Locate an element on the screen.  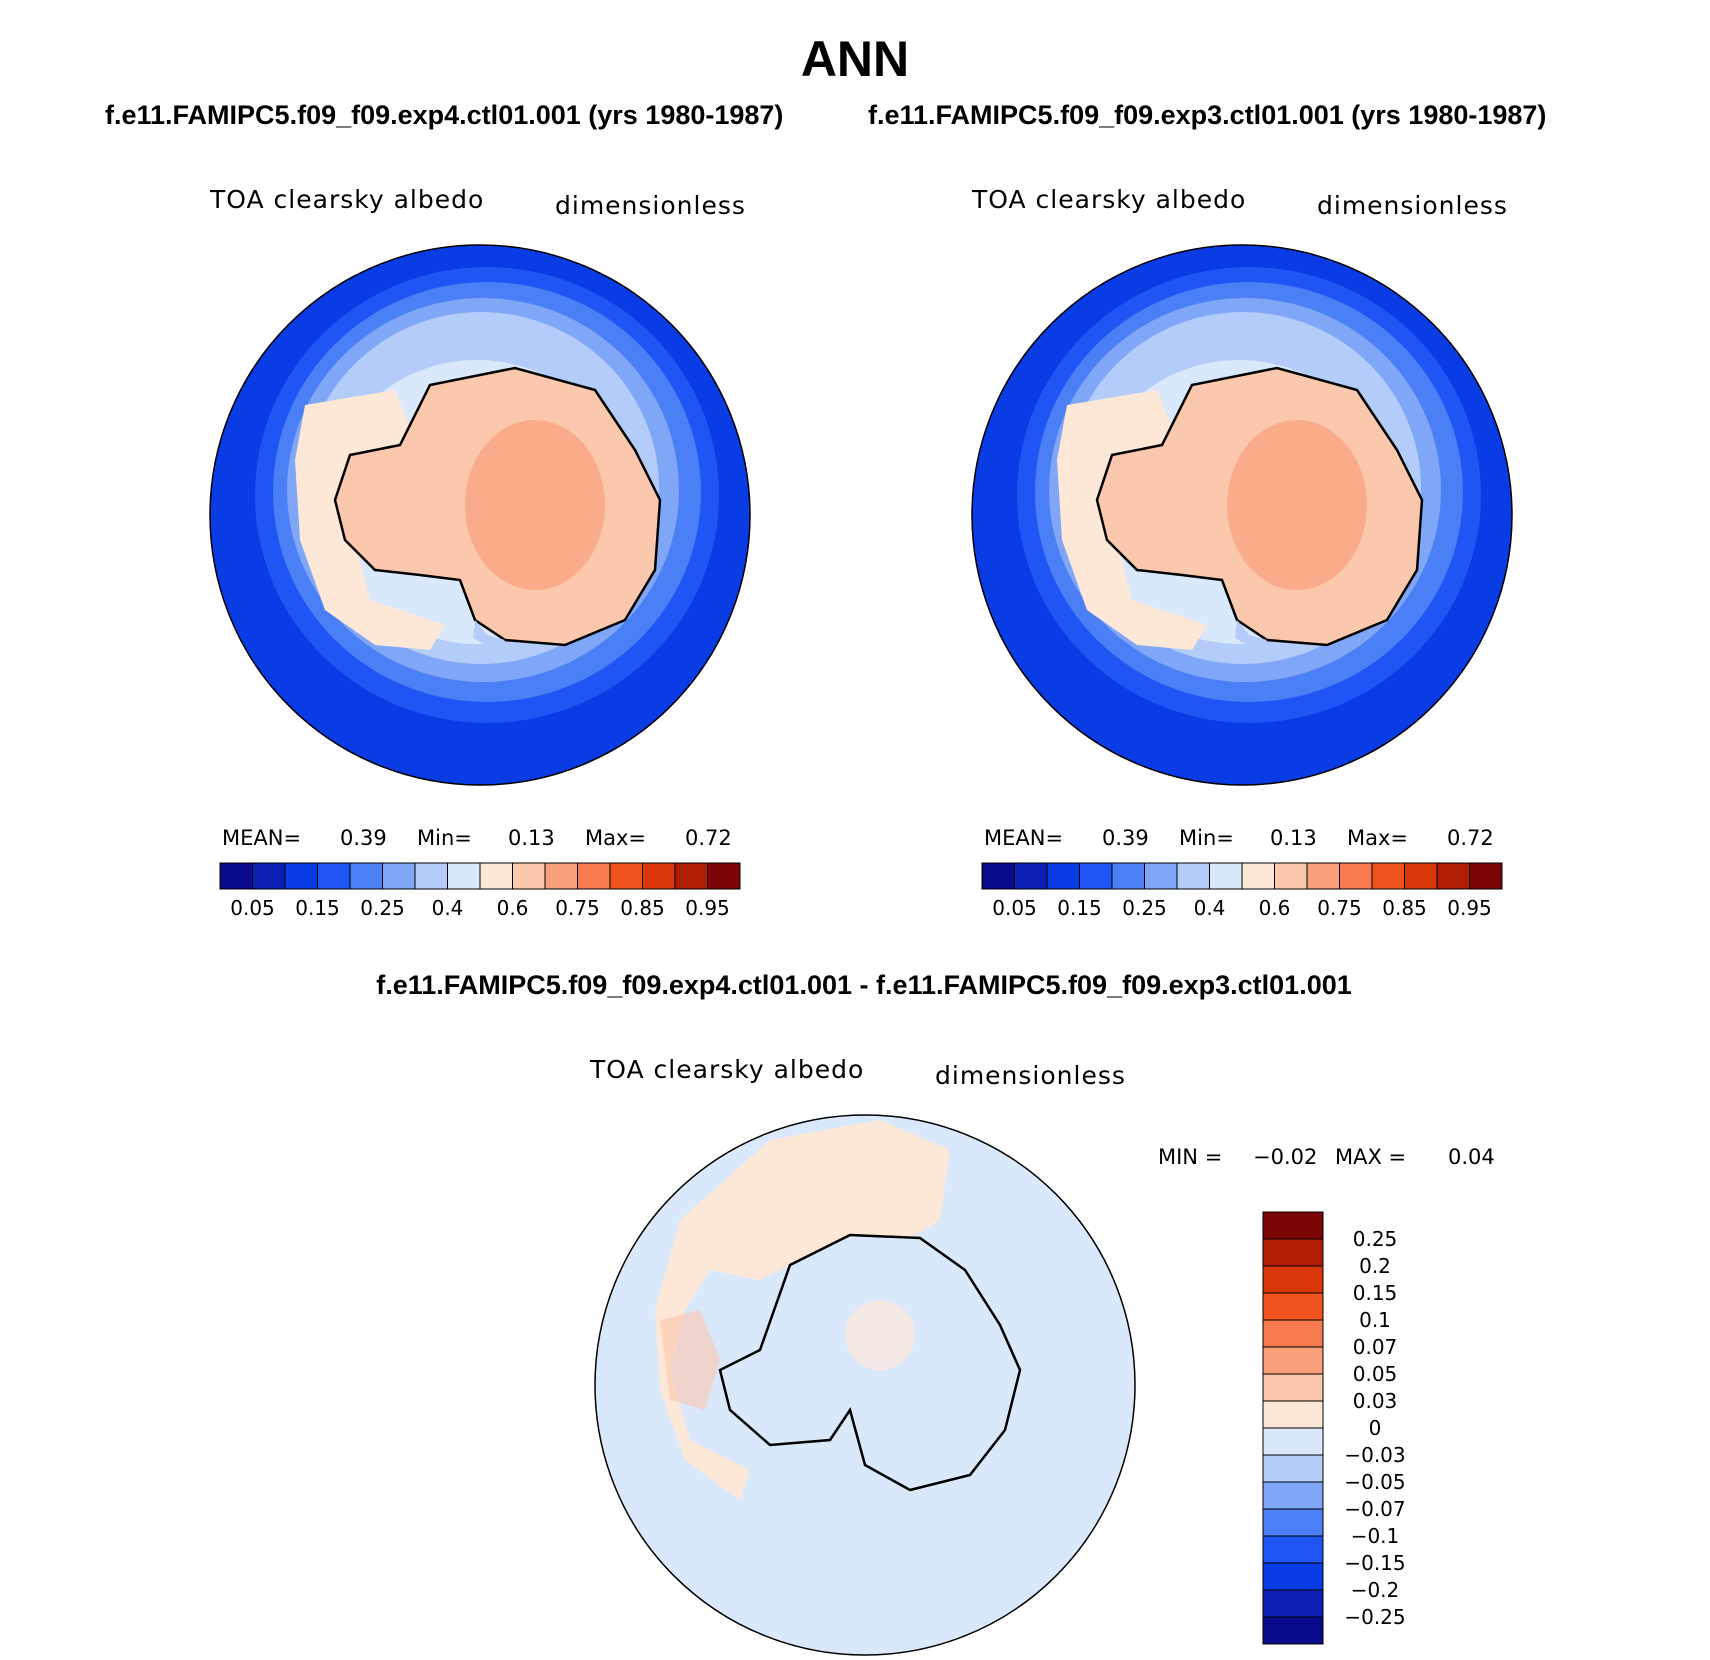
diff-colorbar-tick-label: 0 is located at coordinates (1375, 1428).